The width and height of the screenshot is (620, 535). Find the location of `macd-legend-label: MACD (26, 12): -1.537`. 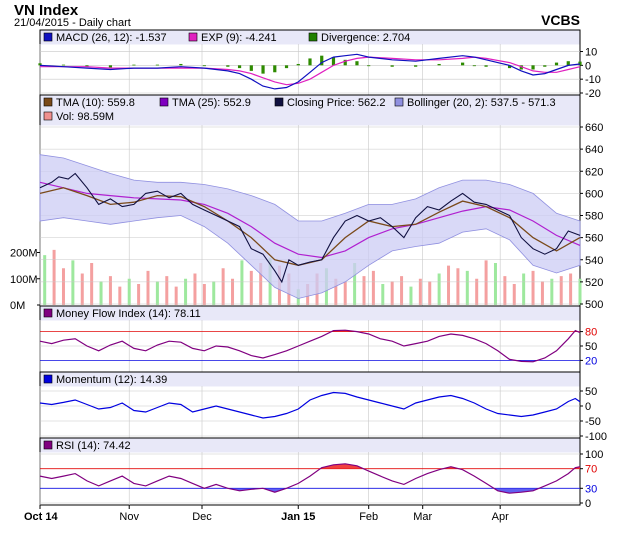

macd-legend-label: MACD (26, 12): -1.537 is located at coordinates (111, 38).